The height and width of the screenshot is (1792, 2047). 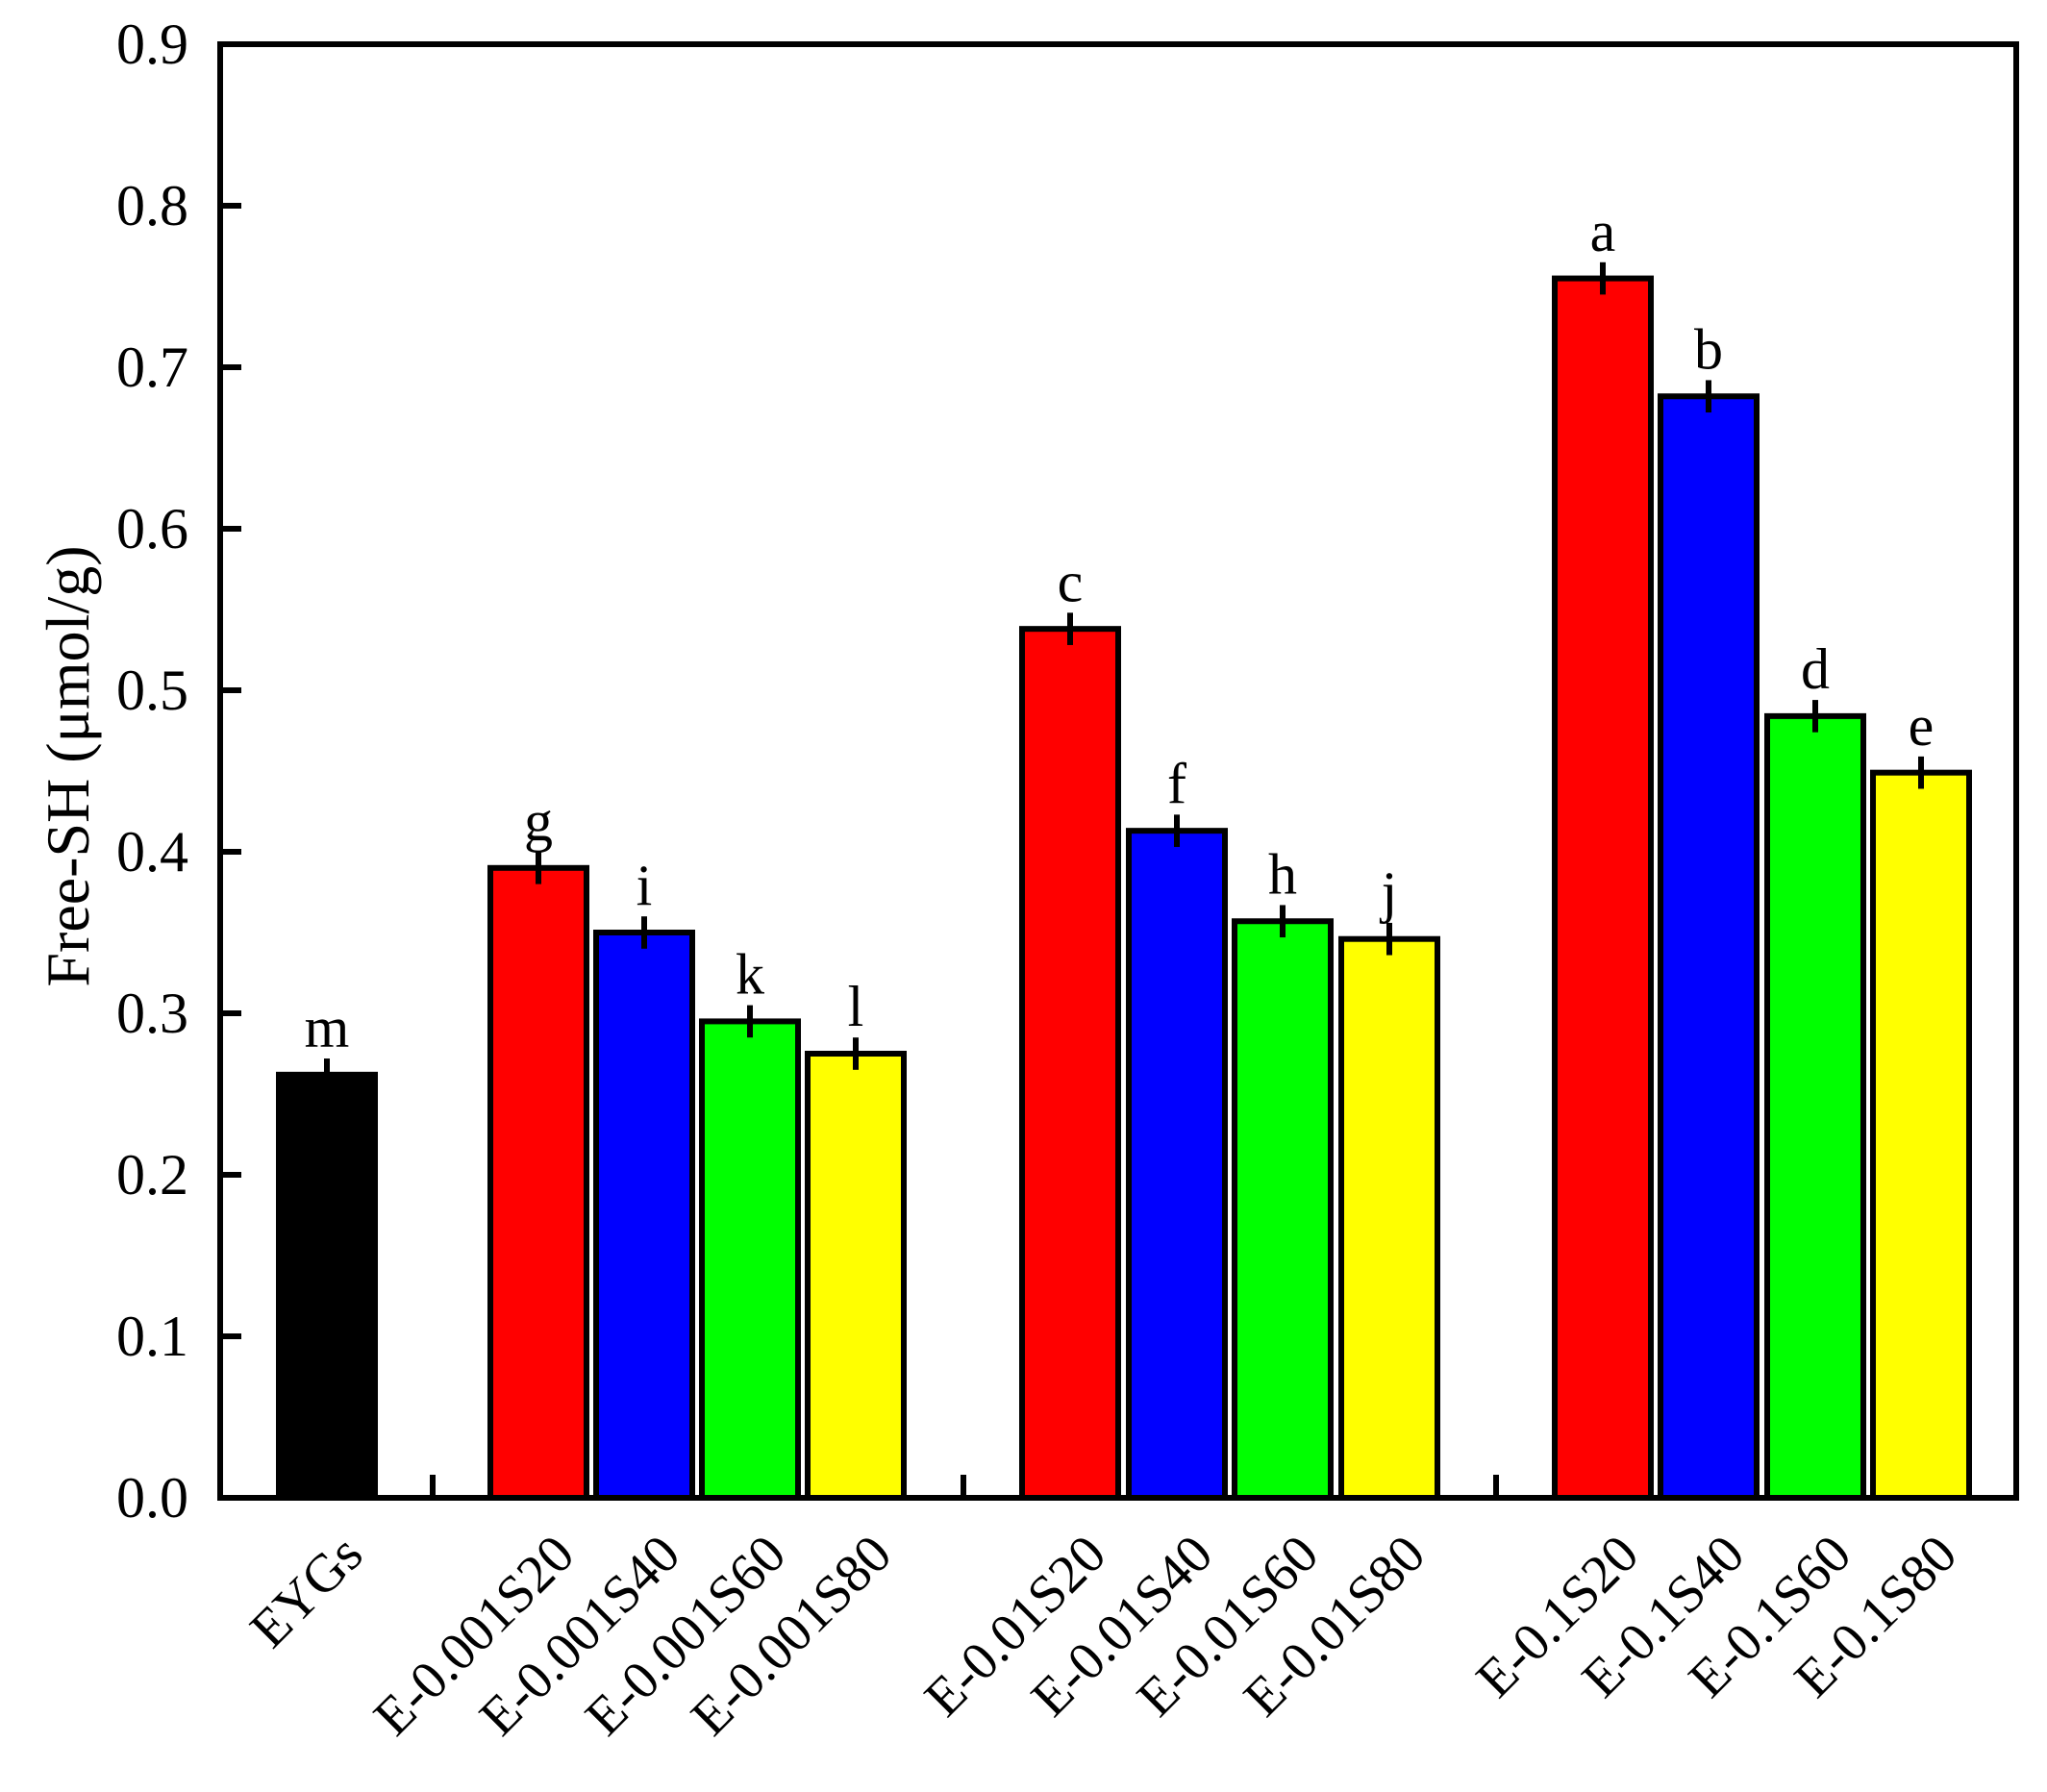 I want to click on bar-E-0.01S60, so click(x=1283, y=1209).